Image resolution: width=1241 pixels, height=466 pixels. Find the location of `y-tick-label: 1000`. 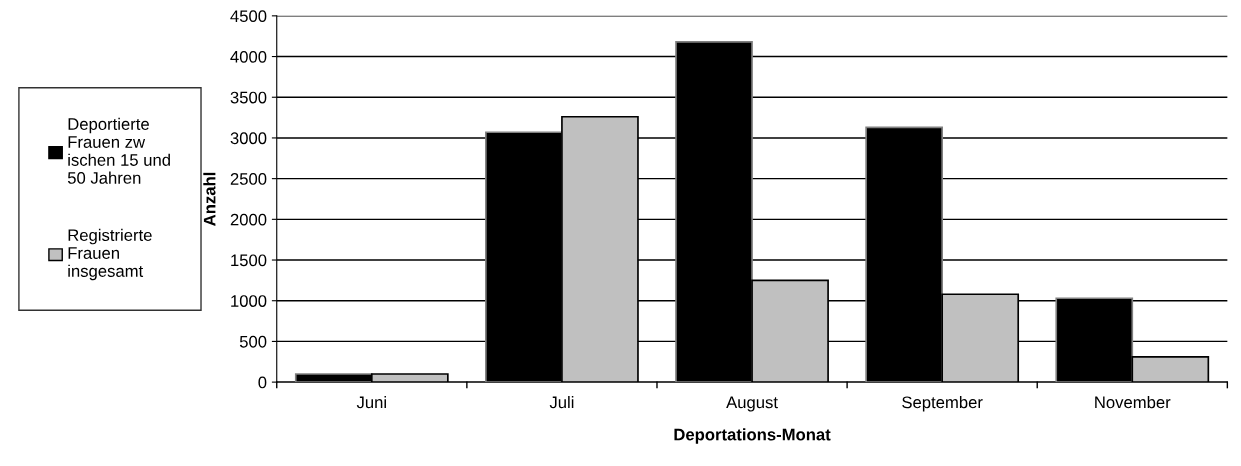

y-tick-label: 1000 is located at coordinates (249, 301).